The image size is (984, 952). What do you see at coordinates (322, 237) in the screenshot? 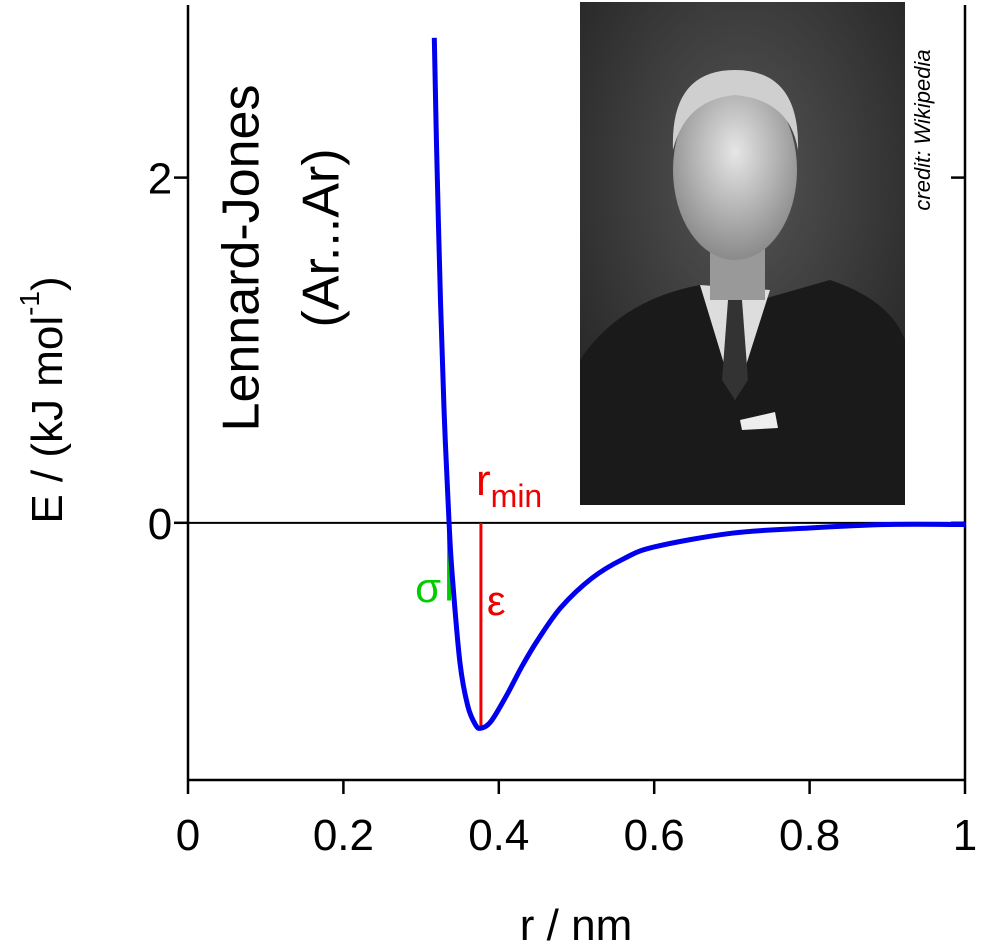
I see `chart-title: (Ar...Ar)` at bounding box center [322, 237].